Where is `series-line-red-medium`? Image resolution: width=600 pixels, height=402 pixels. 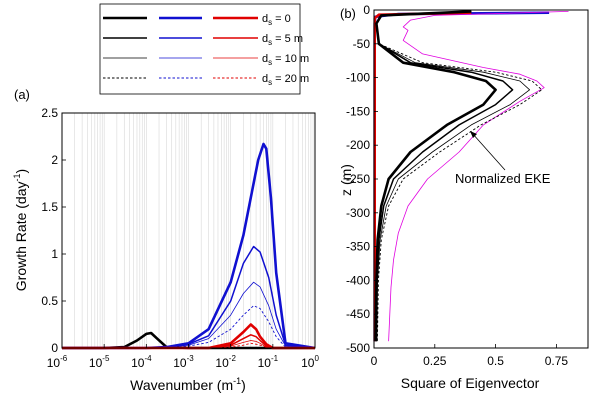
series-line-red-medium is located at coordinates (188, 341).